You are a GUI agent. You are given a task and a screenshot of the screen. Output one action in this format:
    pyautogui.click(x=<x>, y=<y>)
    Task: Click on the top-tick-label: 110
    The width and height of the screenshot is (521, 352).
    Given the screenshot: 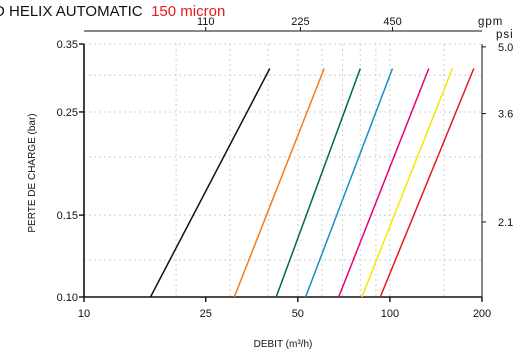 What is the action you would take?
    pyautogui.click(x=206, y=22)
    